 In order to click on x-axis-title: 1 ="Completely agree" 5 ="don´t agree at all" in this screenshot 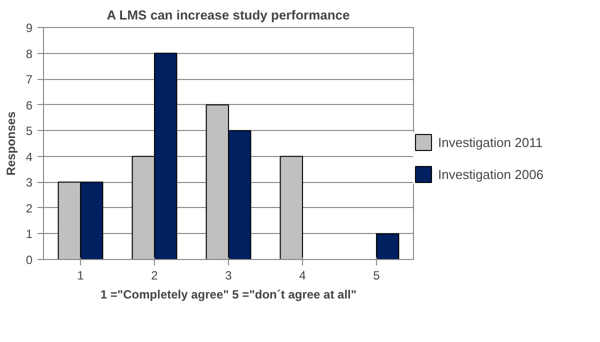, I will do `click(228, 295)`.